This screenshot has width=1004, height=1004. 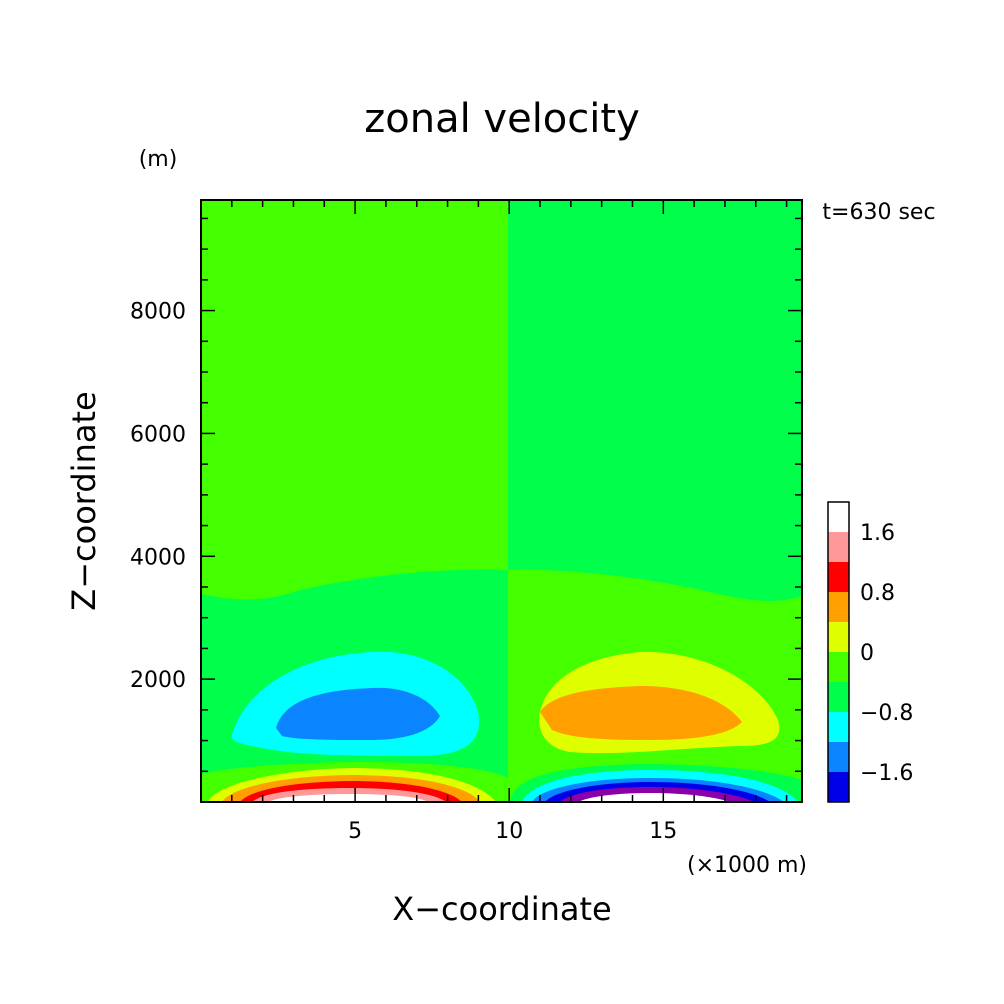 I want to click on left-cell-core, so click(x=358, y=713).